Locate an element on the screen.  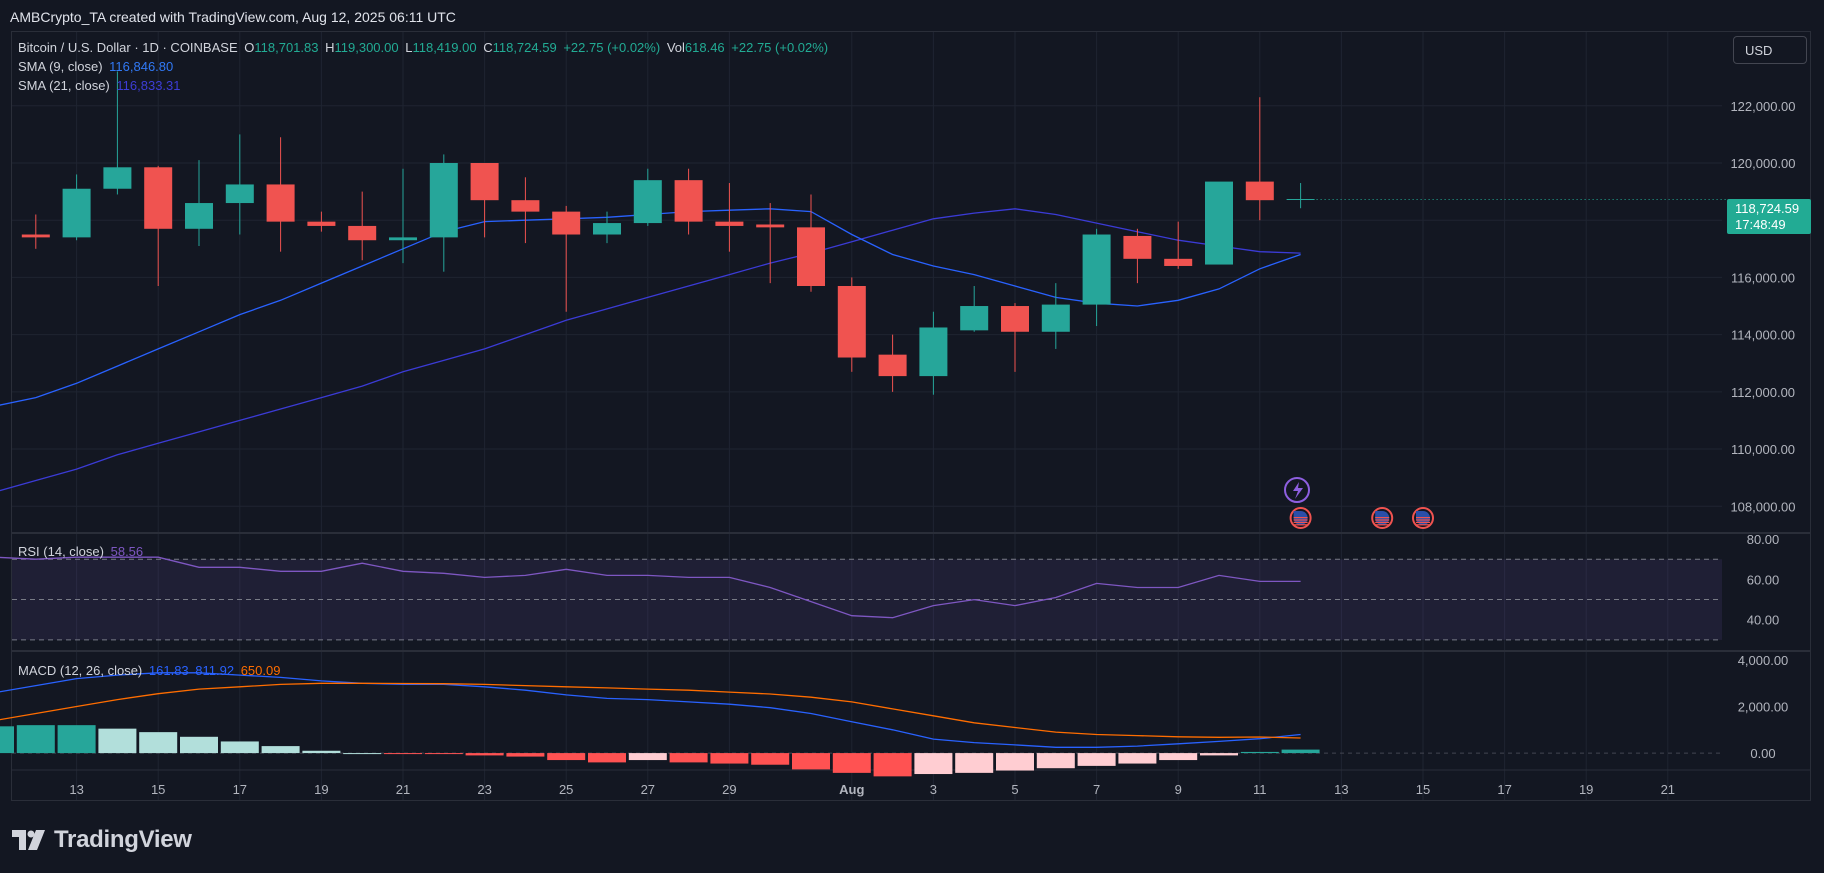
price-tick-label: 108,000.00 is located at coordinates (1762, 506).